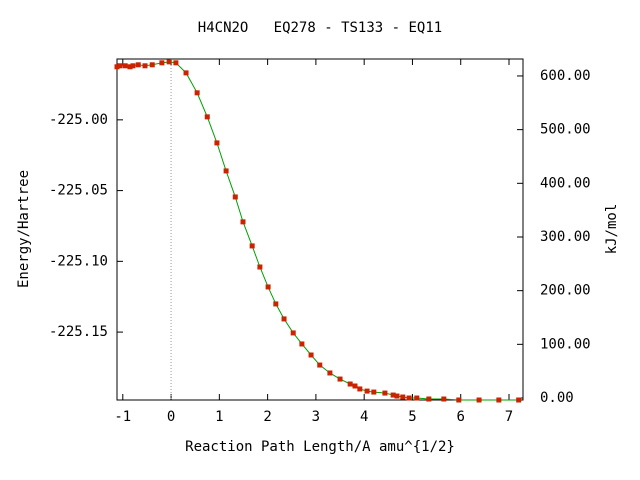 The width and height of the screenshot is (640, 480). I want to click on y-tick-label: -225.00, so click(78, 120).